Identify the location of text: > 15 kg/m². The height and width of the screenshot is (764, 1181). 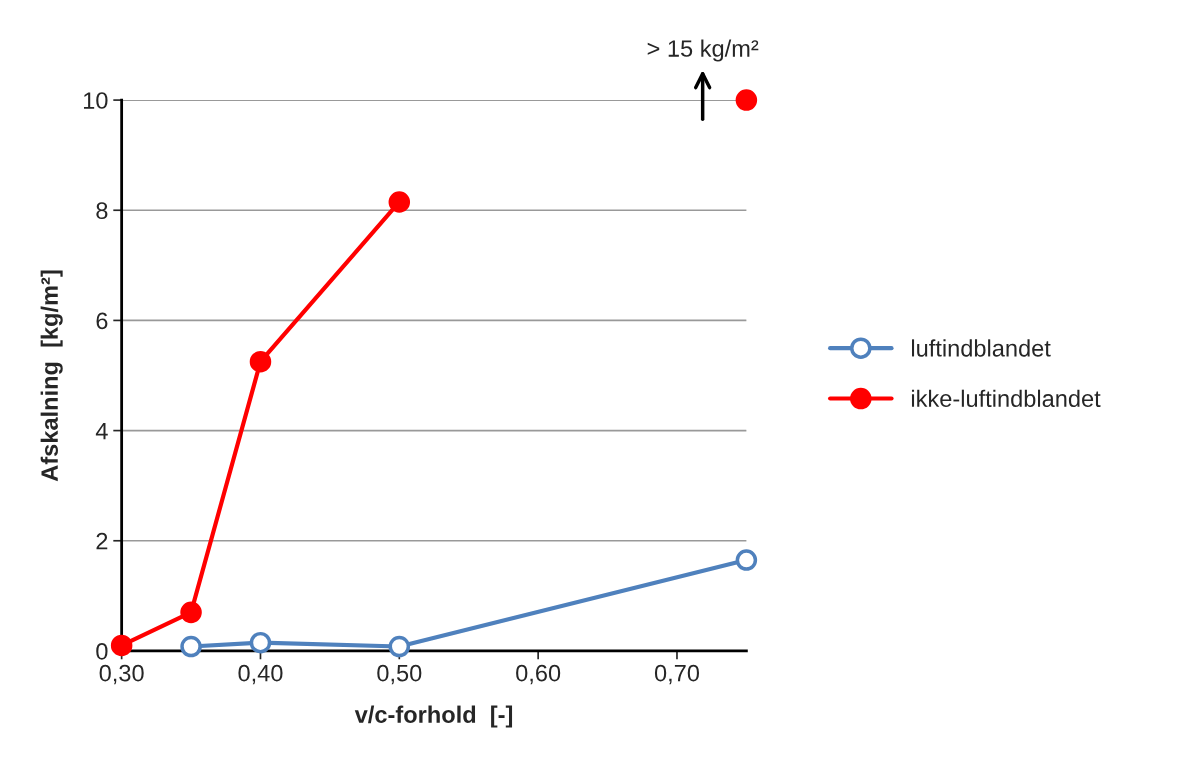
(703, 50).